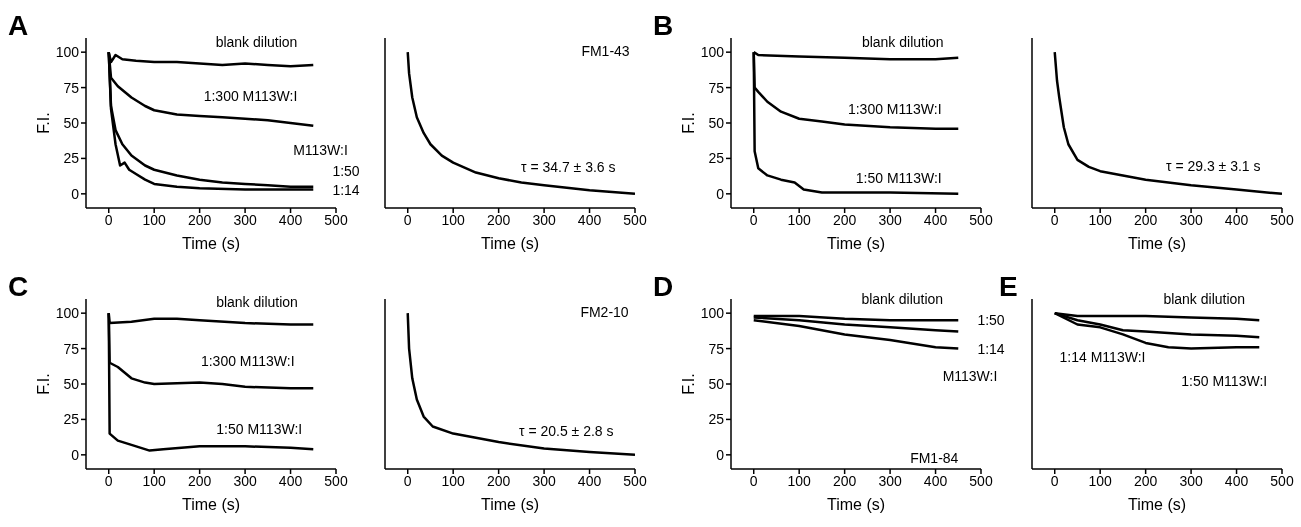 This screenshot has height=527, width=1301. I want to click on annotation: 1:14, so click(991, 348).